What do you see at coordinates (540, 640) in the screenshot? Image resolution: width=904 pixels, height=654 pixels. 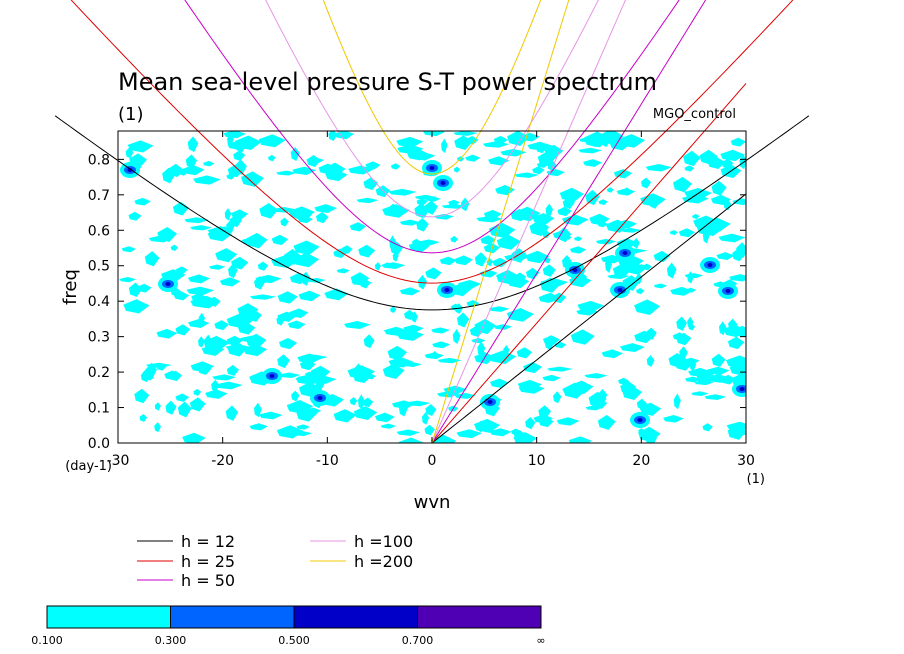 I see `colorbar-label: ∞` at bounding box center [540, 640].